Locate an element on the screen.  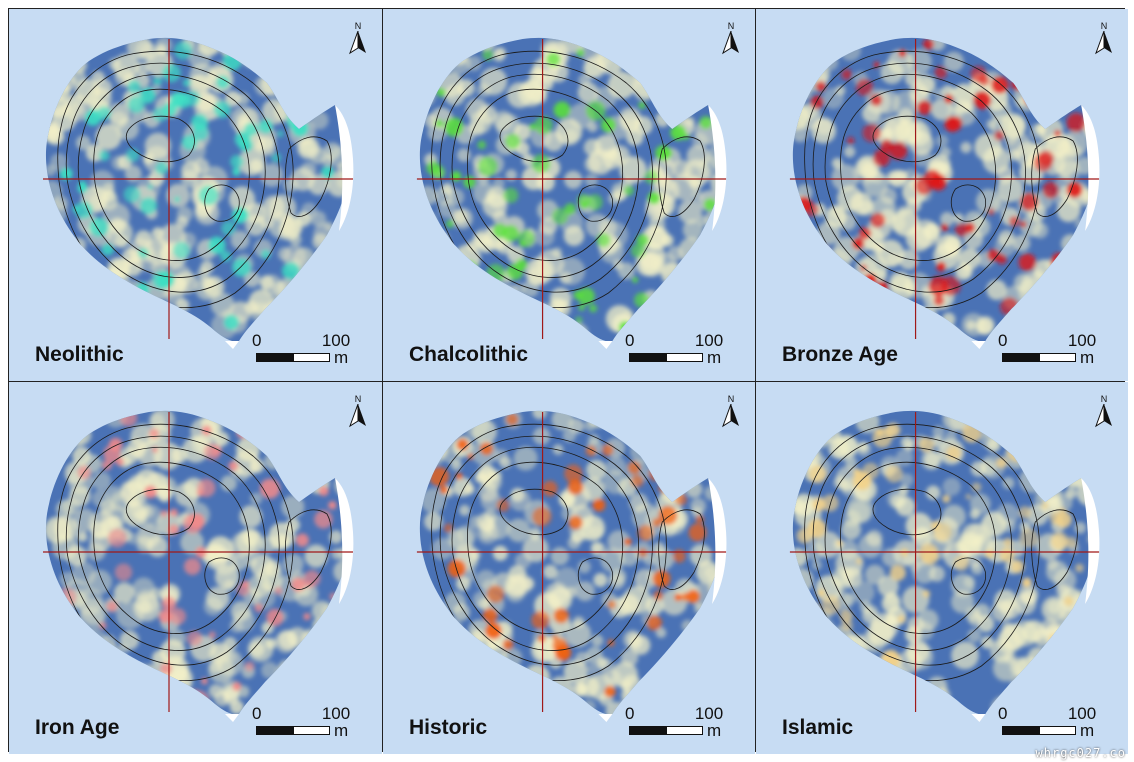
watermark: whrgc027.co is located at coordinates (1080, 753).